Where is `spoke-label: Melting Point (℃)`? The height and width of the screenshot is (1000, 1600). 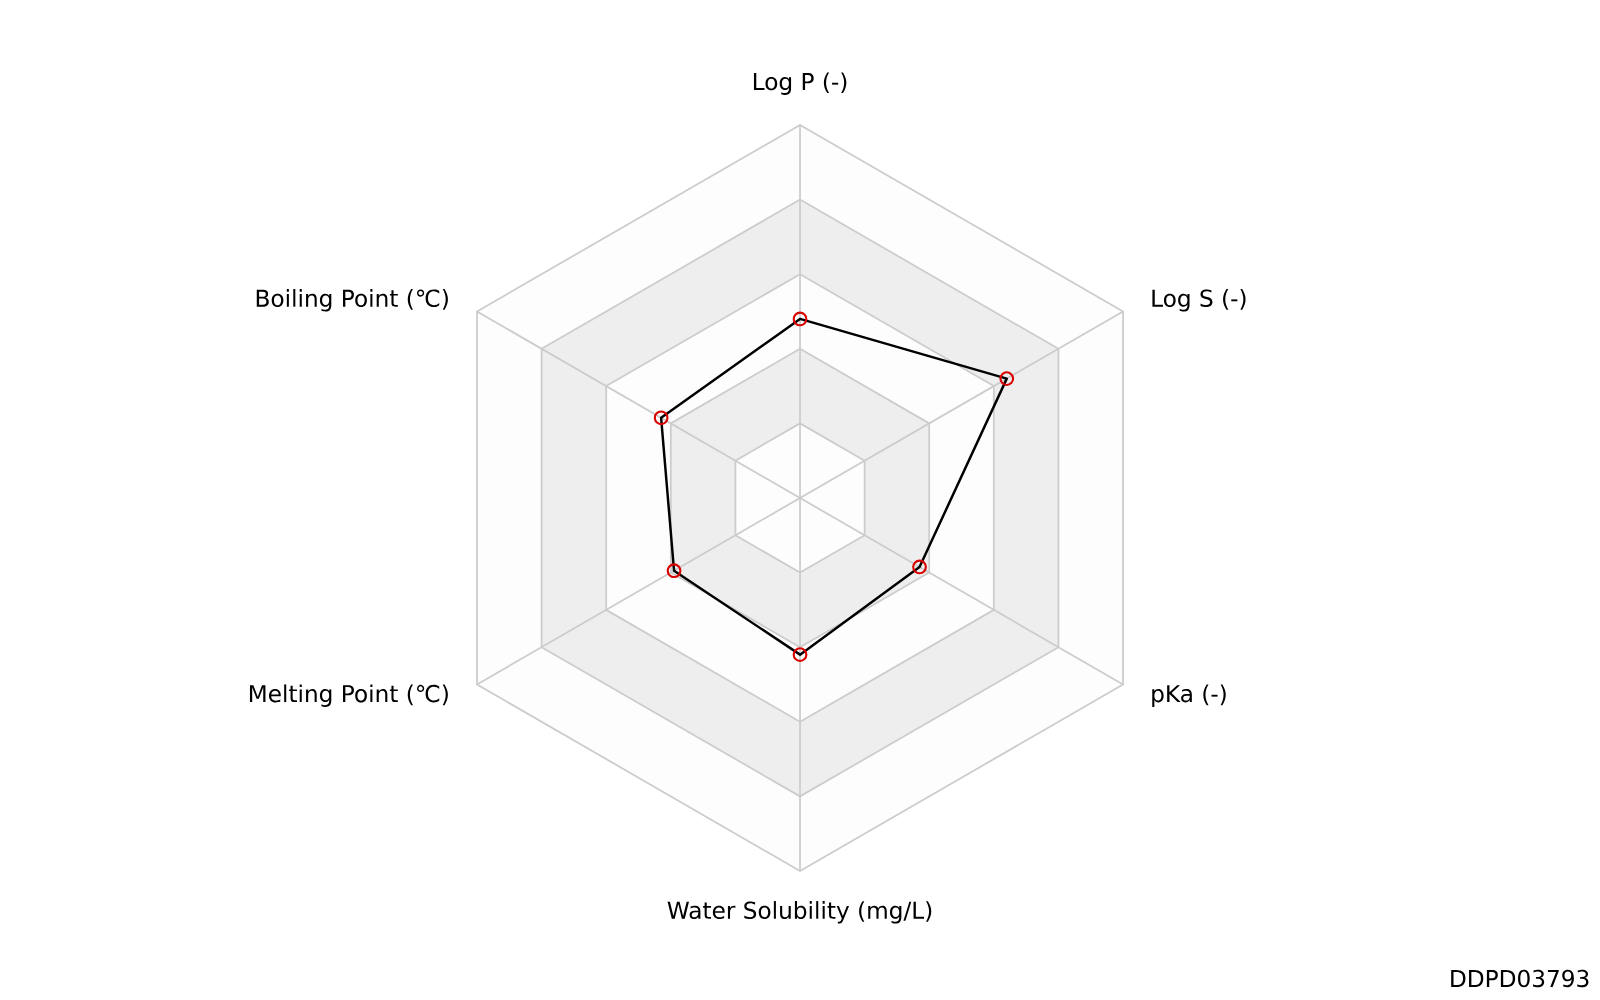 spoke-label: Melting Point (℃) is located at coordinates (348, 695).